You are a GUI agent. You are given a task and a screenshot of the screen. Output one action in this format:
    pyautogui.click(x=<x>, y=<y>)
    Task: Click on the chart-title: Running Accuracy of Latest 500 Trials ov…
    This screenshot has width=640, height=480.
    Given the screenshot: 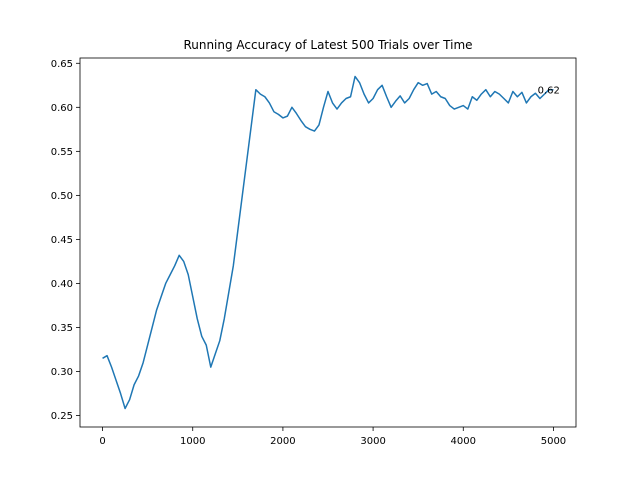 What is the action you would take?
    pyautogui.click(x=327, y=45)
    